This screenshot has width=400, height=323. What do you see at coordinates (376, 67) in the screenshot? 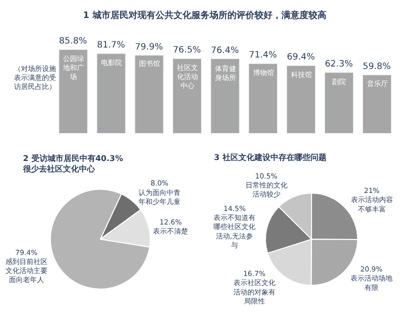
I see `data-label: 59.8%` at bounding box center [376, 67].